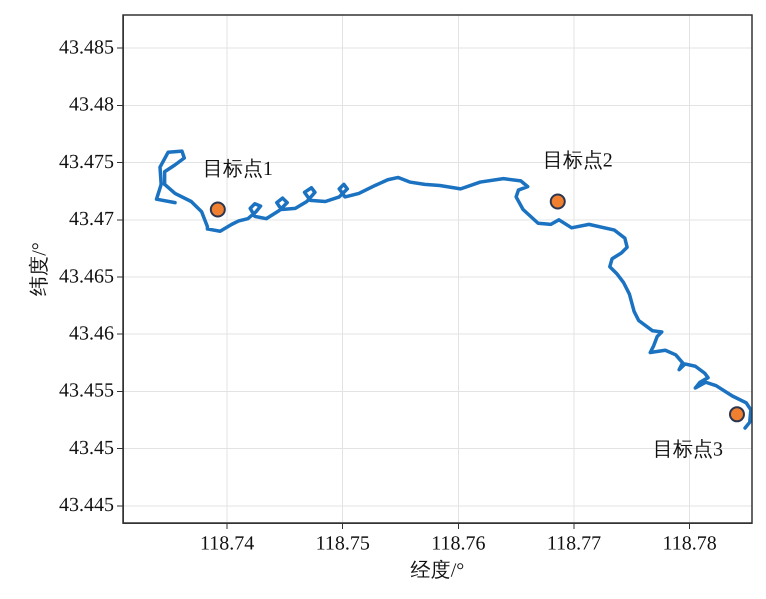 The image size is (766, 599). I want to click on x-axis-title: 经度/°, so click(437, 570).